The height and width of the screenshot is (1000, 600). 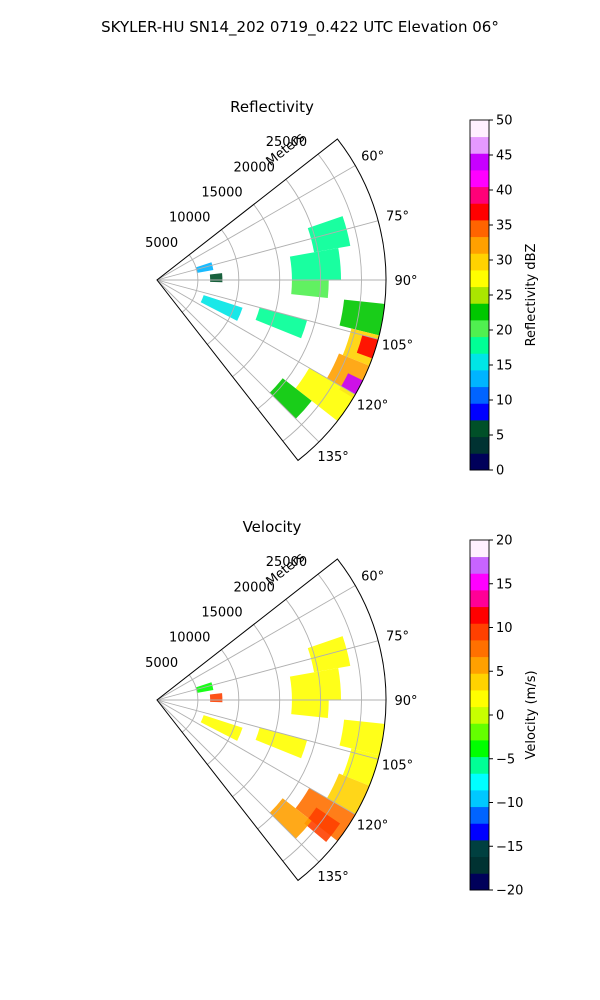 I want to click on colorbar-tick-label-4: 20, so click(x=504, y=331).